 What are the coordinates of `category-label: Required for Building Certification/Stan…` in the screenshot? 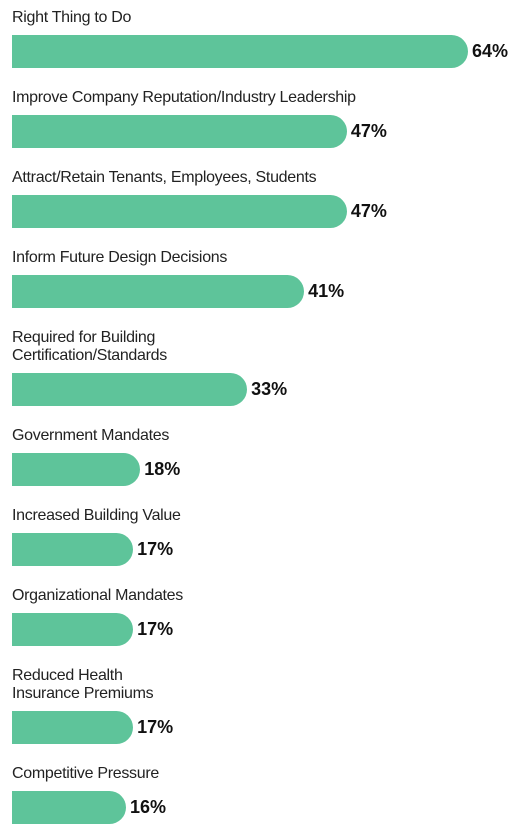 It's located at (89, 346).